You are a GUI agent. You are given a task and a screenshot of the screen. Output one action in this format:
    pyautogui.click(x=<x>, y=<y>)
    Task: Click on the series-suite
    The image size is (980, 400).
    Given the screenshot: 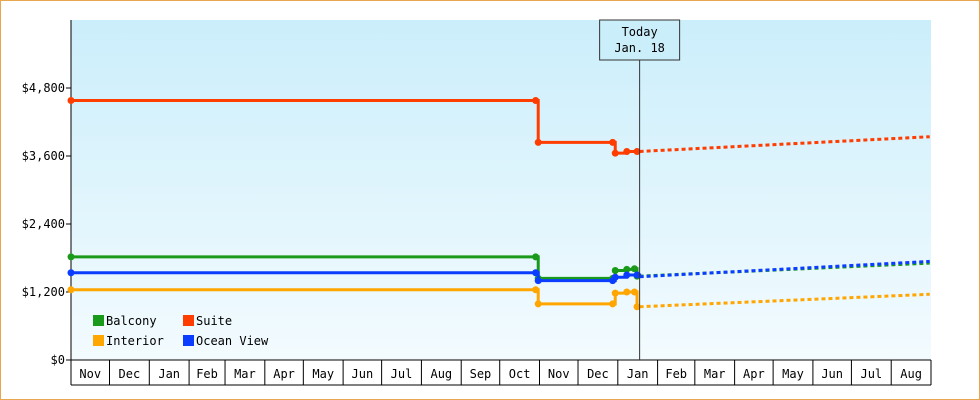 What is the action you would take?
    pyautogui.click(x=498, y=126)
    